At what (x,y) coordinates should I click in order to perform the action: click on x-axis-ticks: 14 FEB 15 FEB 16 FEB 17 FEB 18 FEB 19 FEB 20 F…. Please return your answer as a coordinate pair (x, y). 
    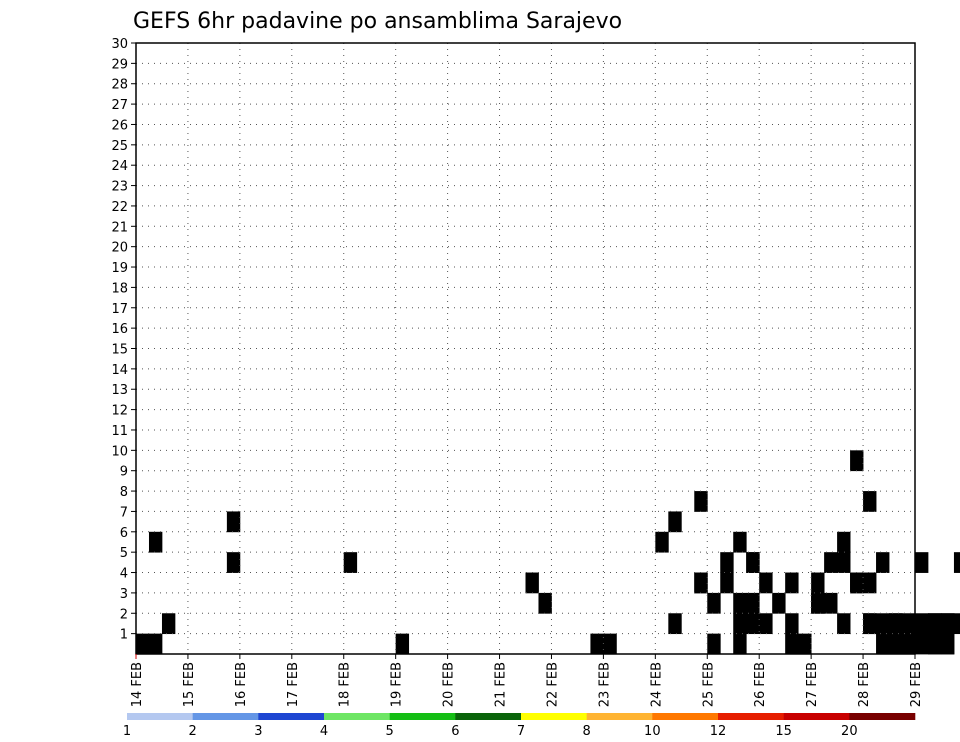
    Looking at the image, I should click on (527, 680).